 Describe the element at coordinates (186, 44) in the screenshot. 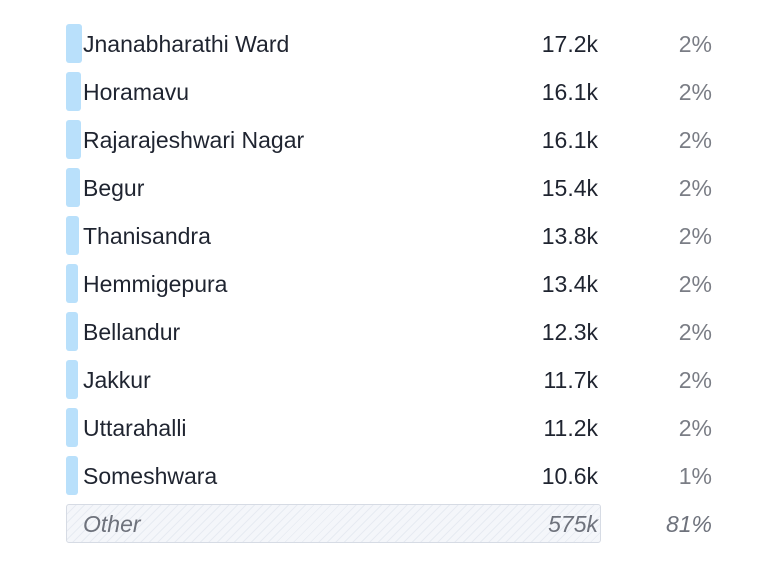

I see `item-label: Jnanabharathi Ward` at that location.